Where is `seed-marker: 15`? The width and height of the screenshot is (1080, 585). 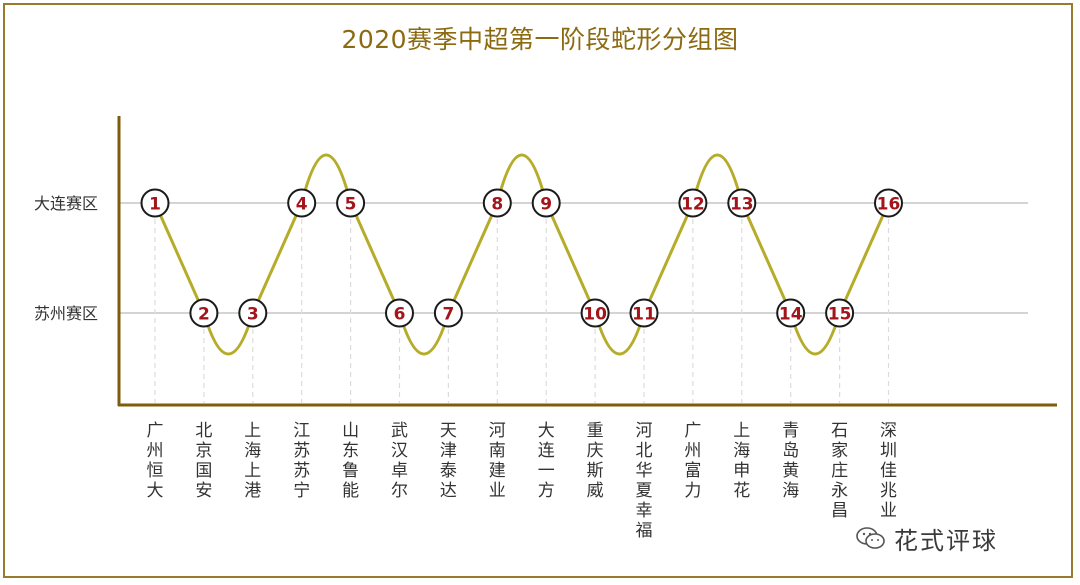 seed-marker: 15 is located at coordinates (840, 313).